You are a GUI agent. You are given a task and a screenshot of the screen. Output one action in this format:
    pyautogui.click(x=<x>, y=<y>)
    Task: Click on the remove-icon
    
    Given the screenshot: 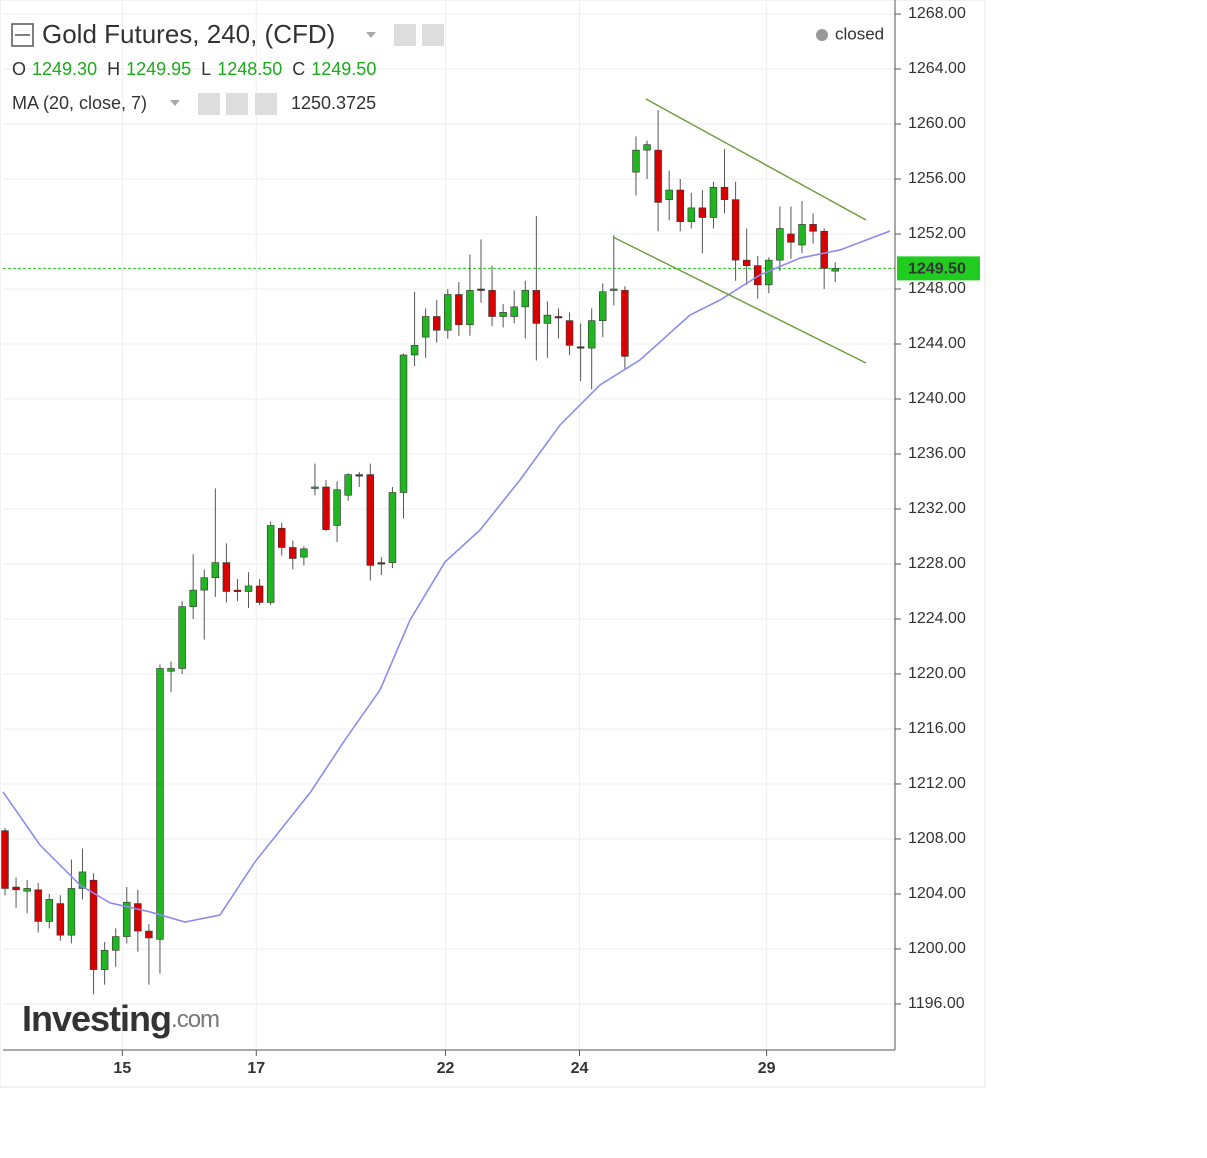 What is the action you would take?
    pyautogui.click(x=266, y=104)
    